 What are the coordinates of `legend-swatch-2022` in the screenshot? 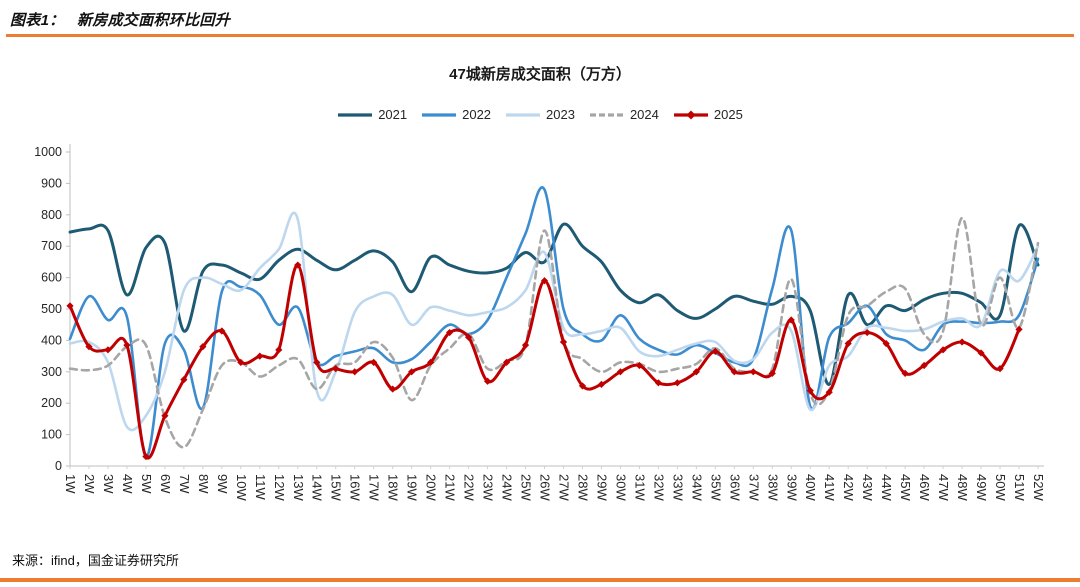 It's located at (439, 114).